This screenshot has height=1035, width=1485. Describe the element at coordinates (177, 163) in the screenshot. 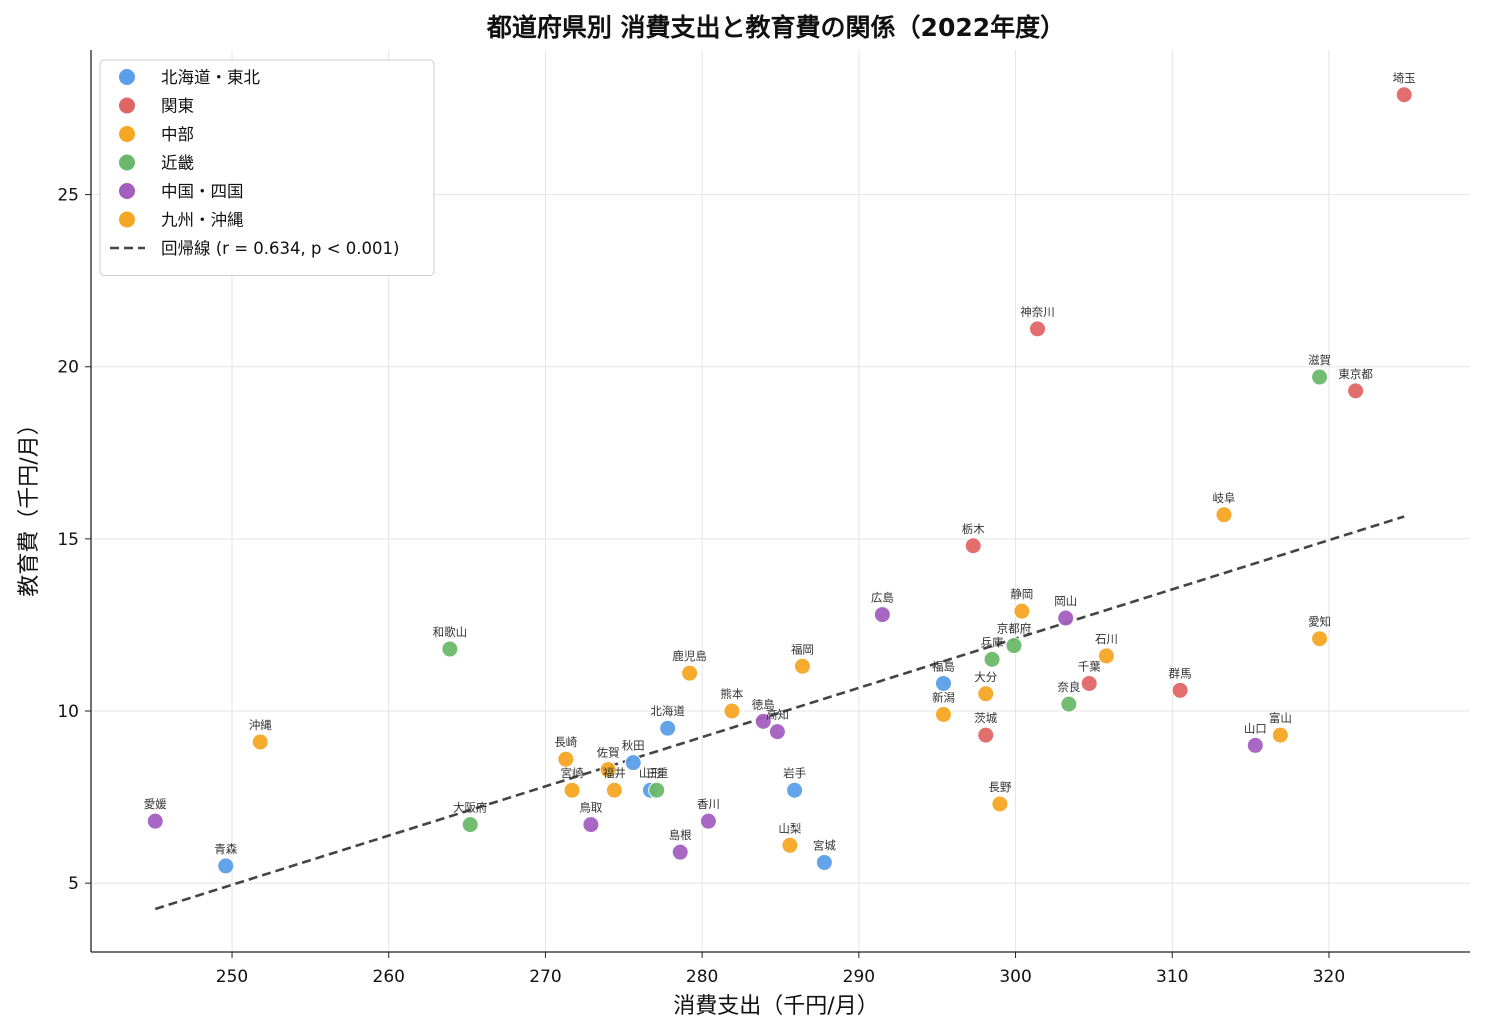

I see `legend-label: 近畿` at that location.